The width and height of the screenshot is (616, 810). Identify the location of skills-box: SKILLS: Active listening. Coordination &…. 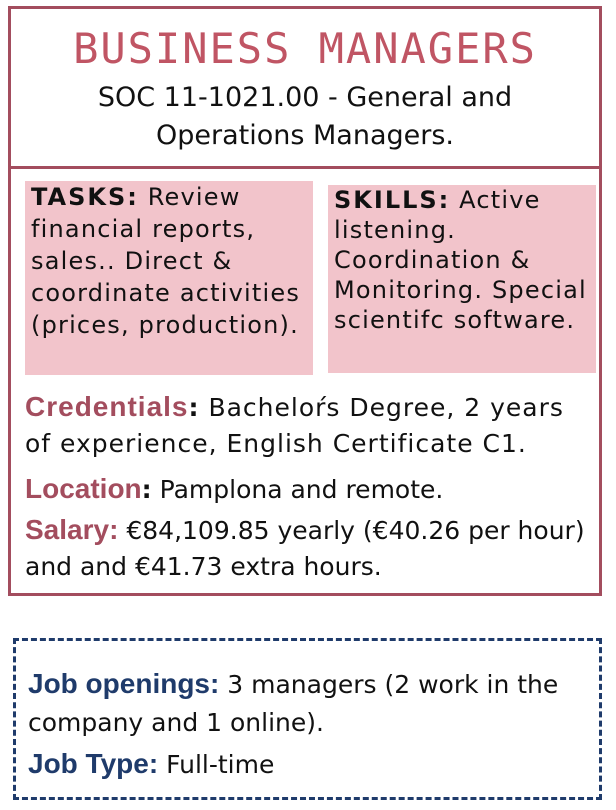
(462, 279).